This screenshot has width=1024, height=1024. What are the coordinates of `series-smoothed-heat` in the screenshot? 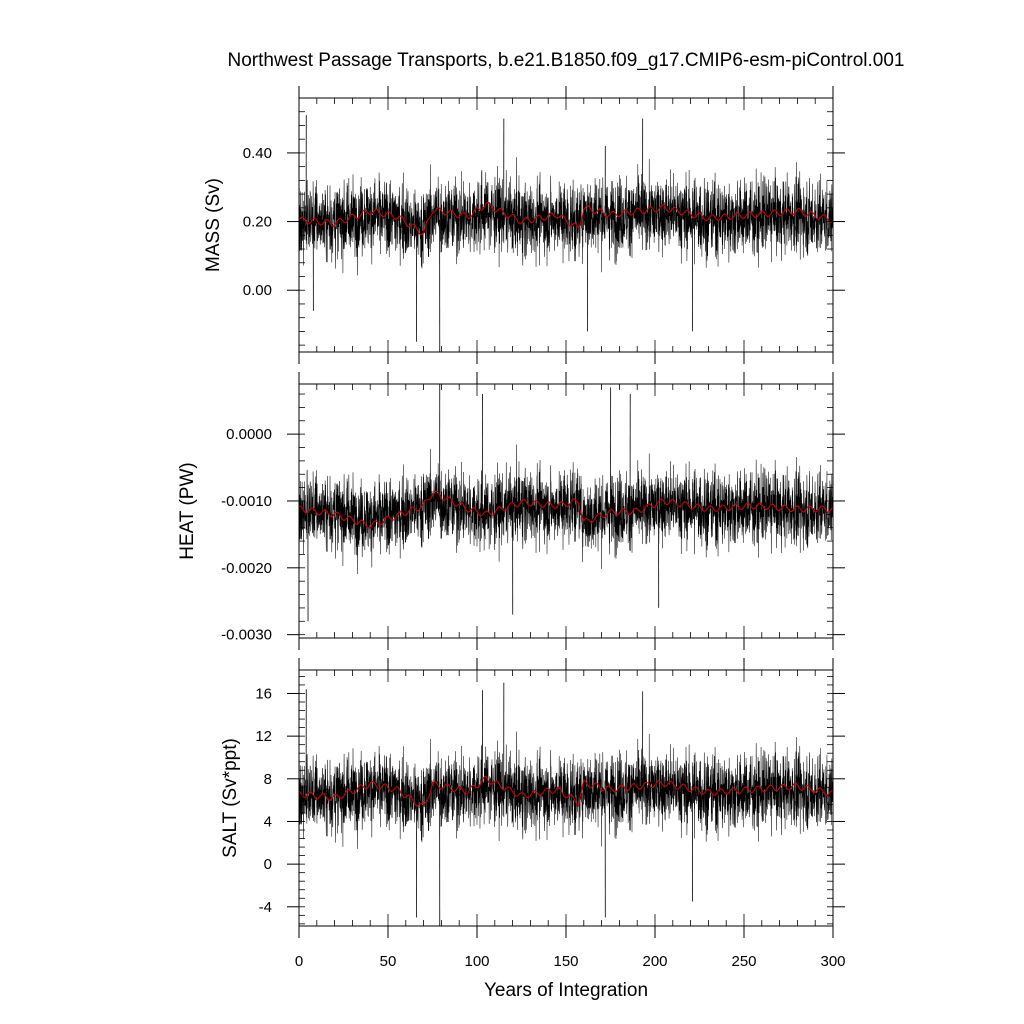 It's located at (566, 509).